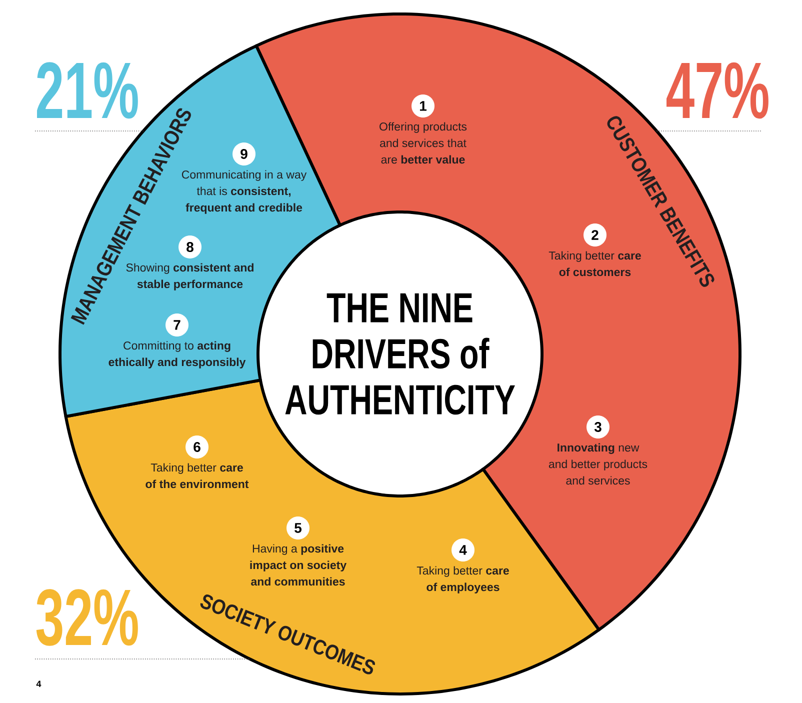 The height and width of the screenshot is (703, 802). I want to click on text: Taking better care of customers, so click(594, 263).